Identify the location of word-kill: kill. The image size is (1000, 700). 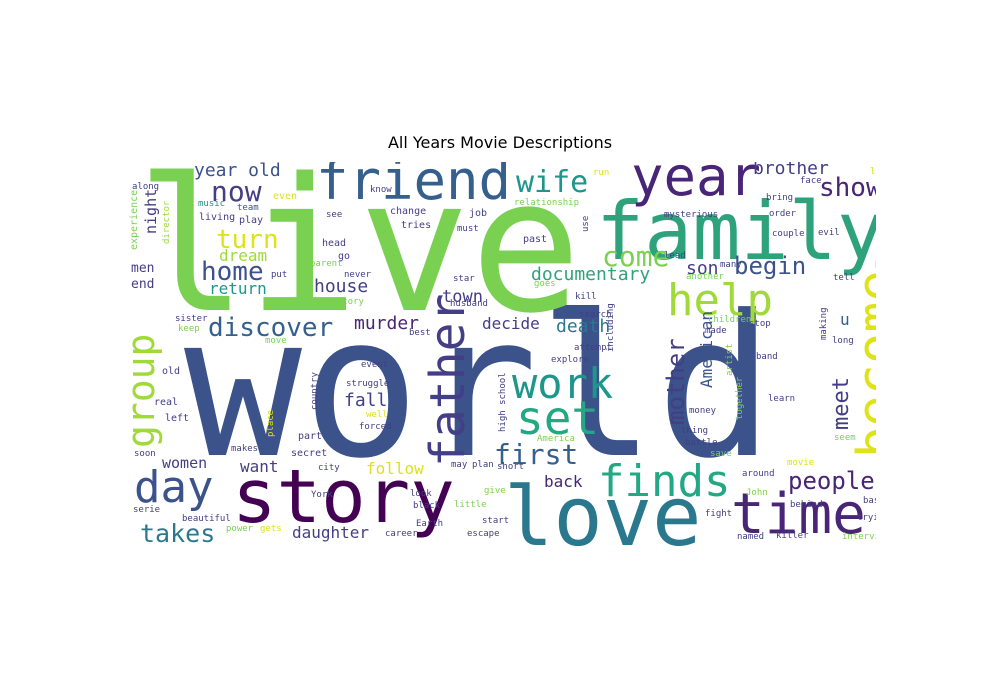
(586, 297).